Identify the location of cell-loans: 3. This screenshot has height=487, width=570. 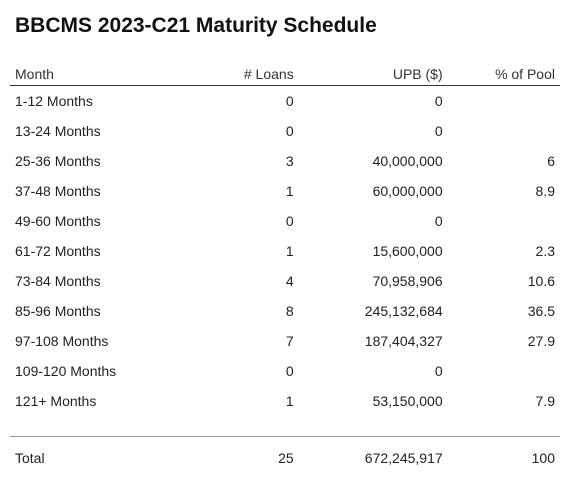
(289, 161).